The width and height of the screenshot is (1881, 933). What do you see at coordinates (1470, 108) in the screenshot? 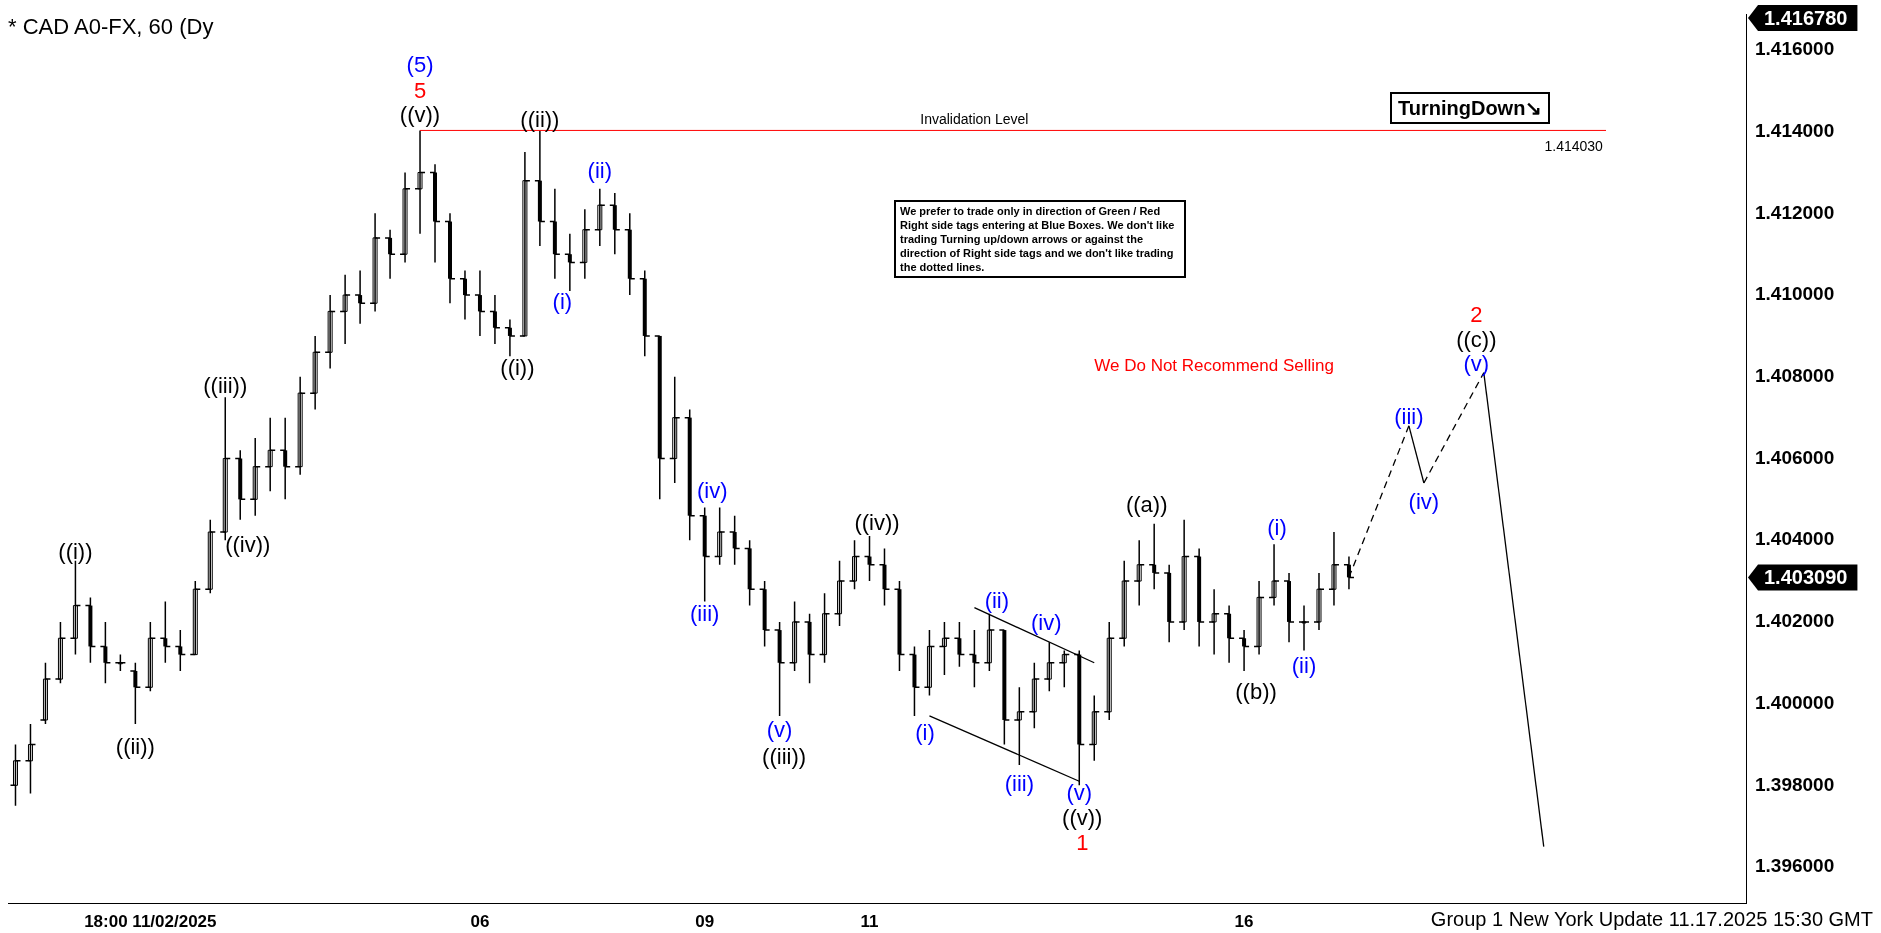
I see `annotation: TurningDown↘` at bounding box center [1470, 108].